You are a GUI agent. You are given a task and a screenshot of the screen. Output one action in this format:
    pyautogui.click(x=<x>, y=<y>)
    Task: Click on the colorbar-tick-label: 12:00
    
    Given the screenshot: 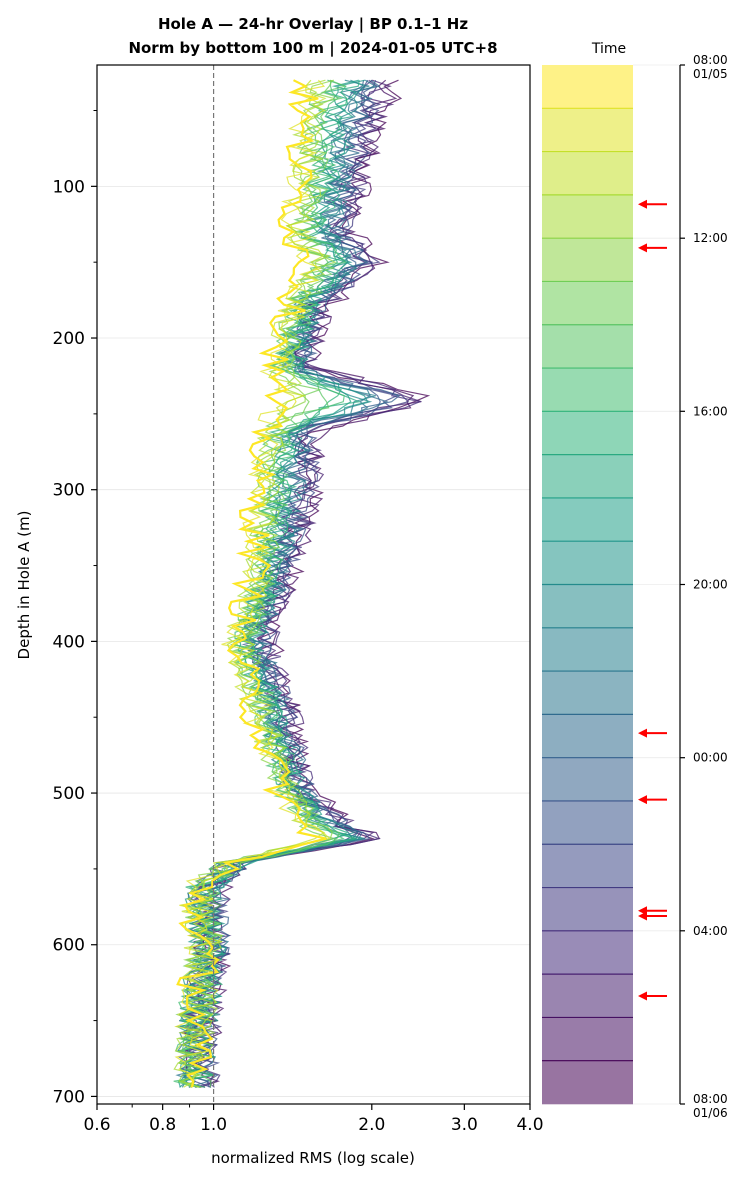 What is the action you would take?
    pyautogui.click(x=710, y=238)
    